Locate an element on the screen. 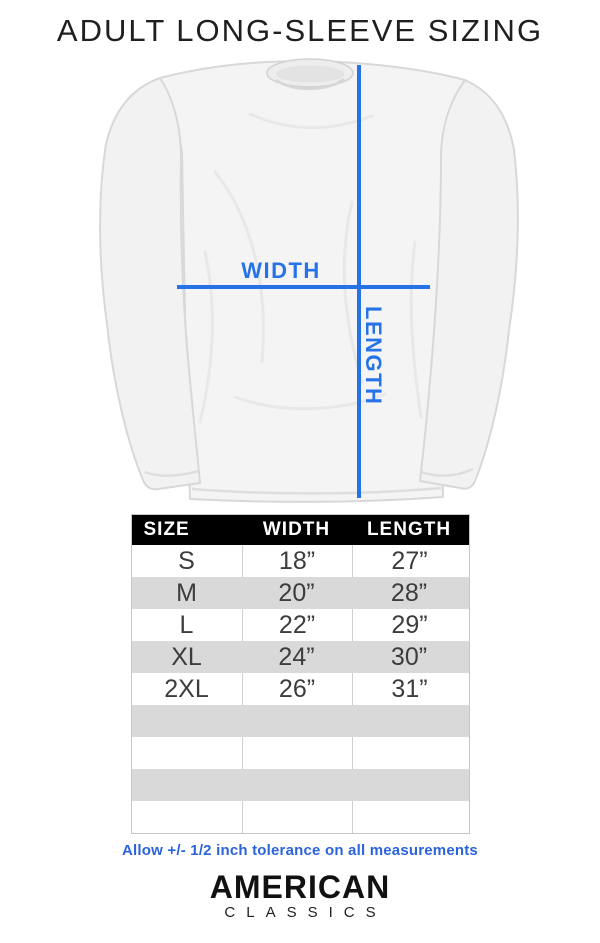 The width and height of the screenshot is (600, 943). length-value: 31” is located at coordinates (409, 689).